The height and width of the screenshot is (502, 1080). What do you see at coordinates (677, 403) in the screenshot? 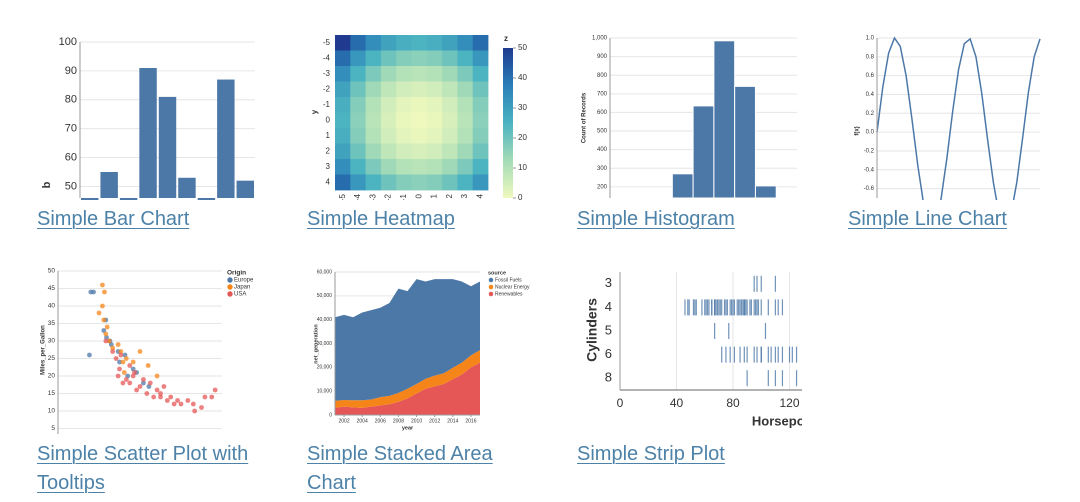
I see `x-tick-label: 40` at bounding box center [677, 403].